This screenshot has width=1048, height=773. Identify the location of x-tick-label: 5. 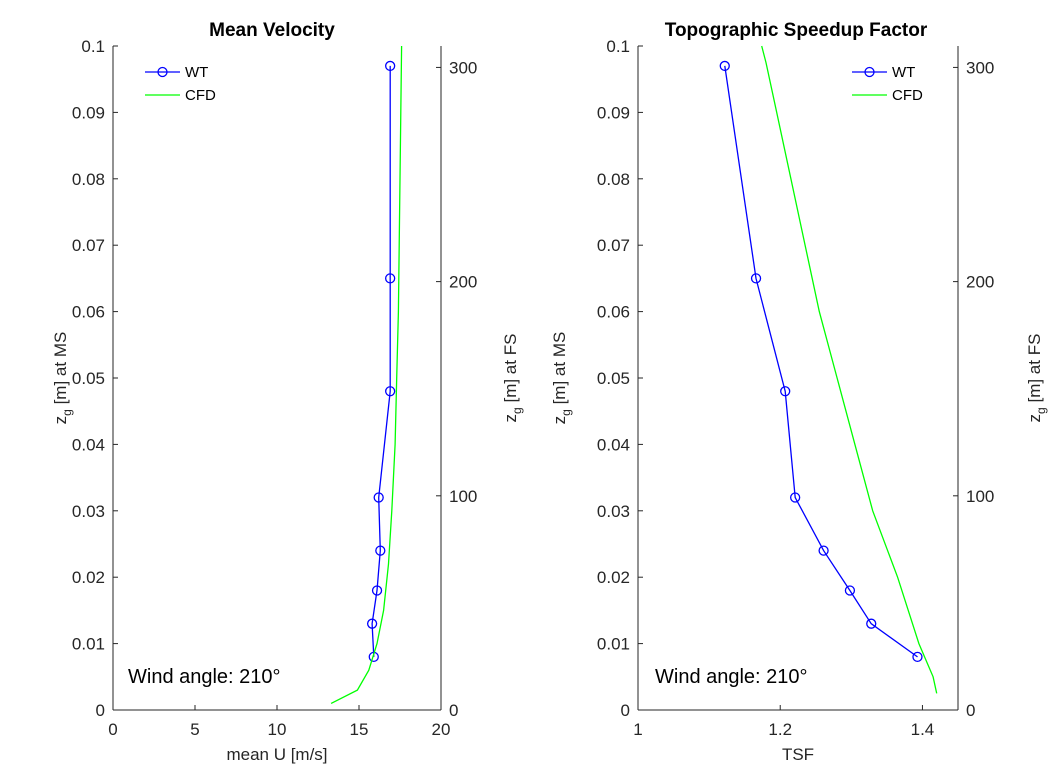
(194, 729).